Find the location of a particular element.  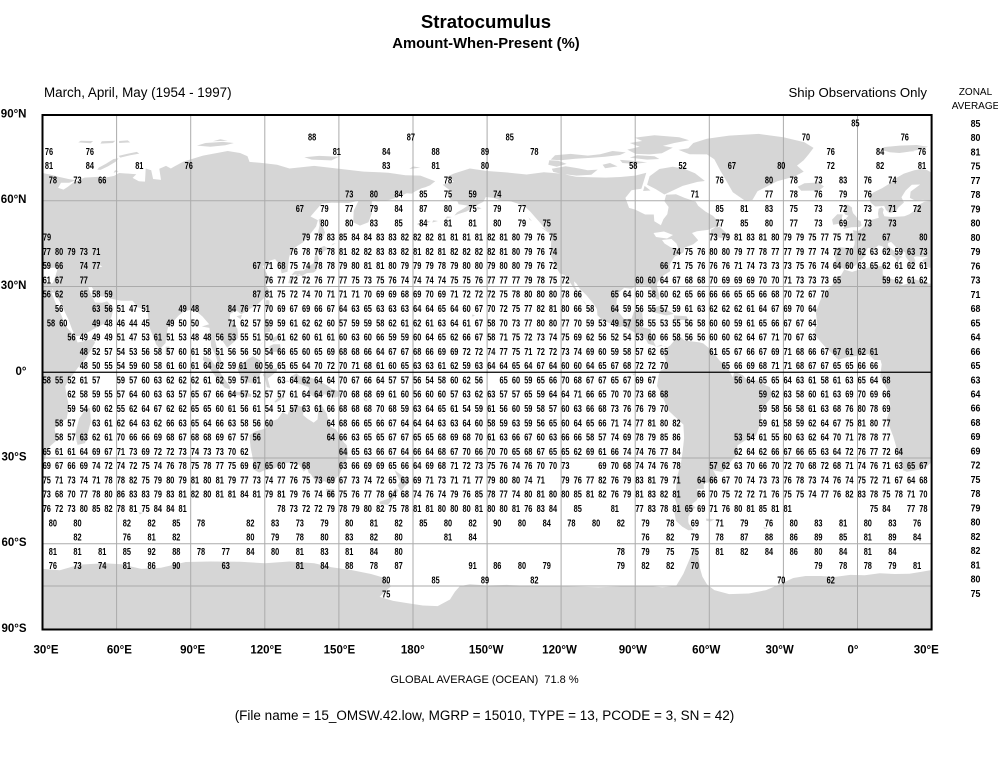

svg-text: 71 is located at coordinates (763, 495).